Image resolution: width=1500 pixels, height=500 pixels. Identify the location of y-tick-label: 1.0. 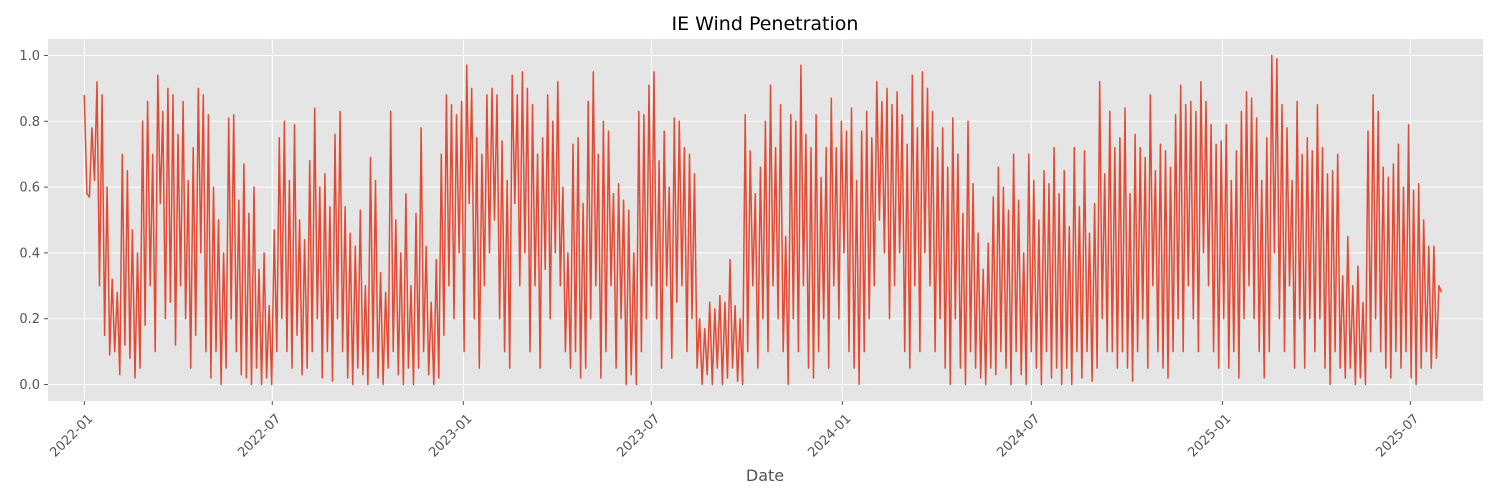
(29, 56).